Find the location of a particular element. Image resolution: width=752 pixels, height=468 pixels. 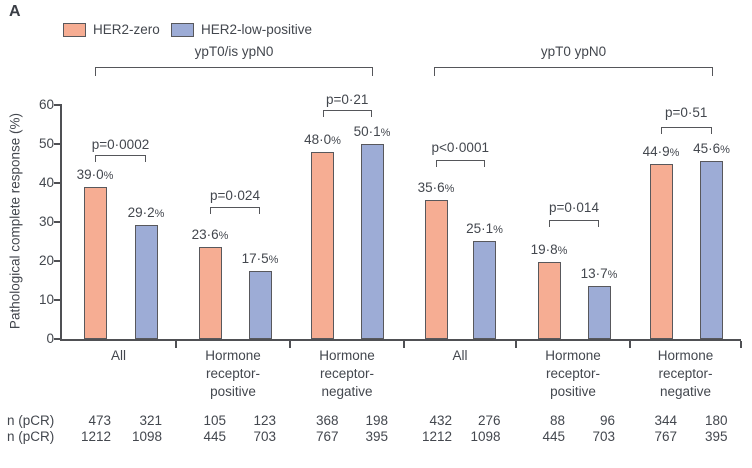

bar-value-label: 48·0% is located at coordinates (322, 139).